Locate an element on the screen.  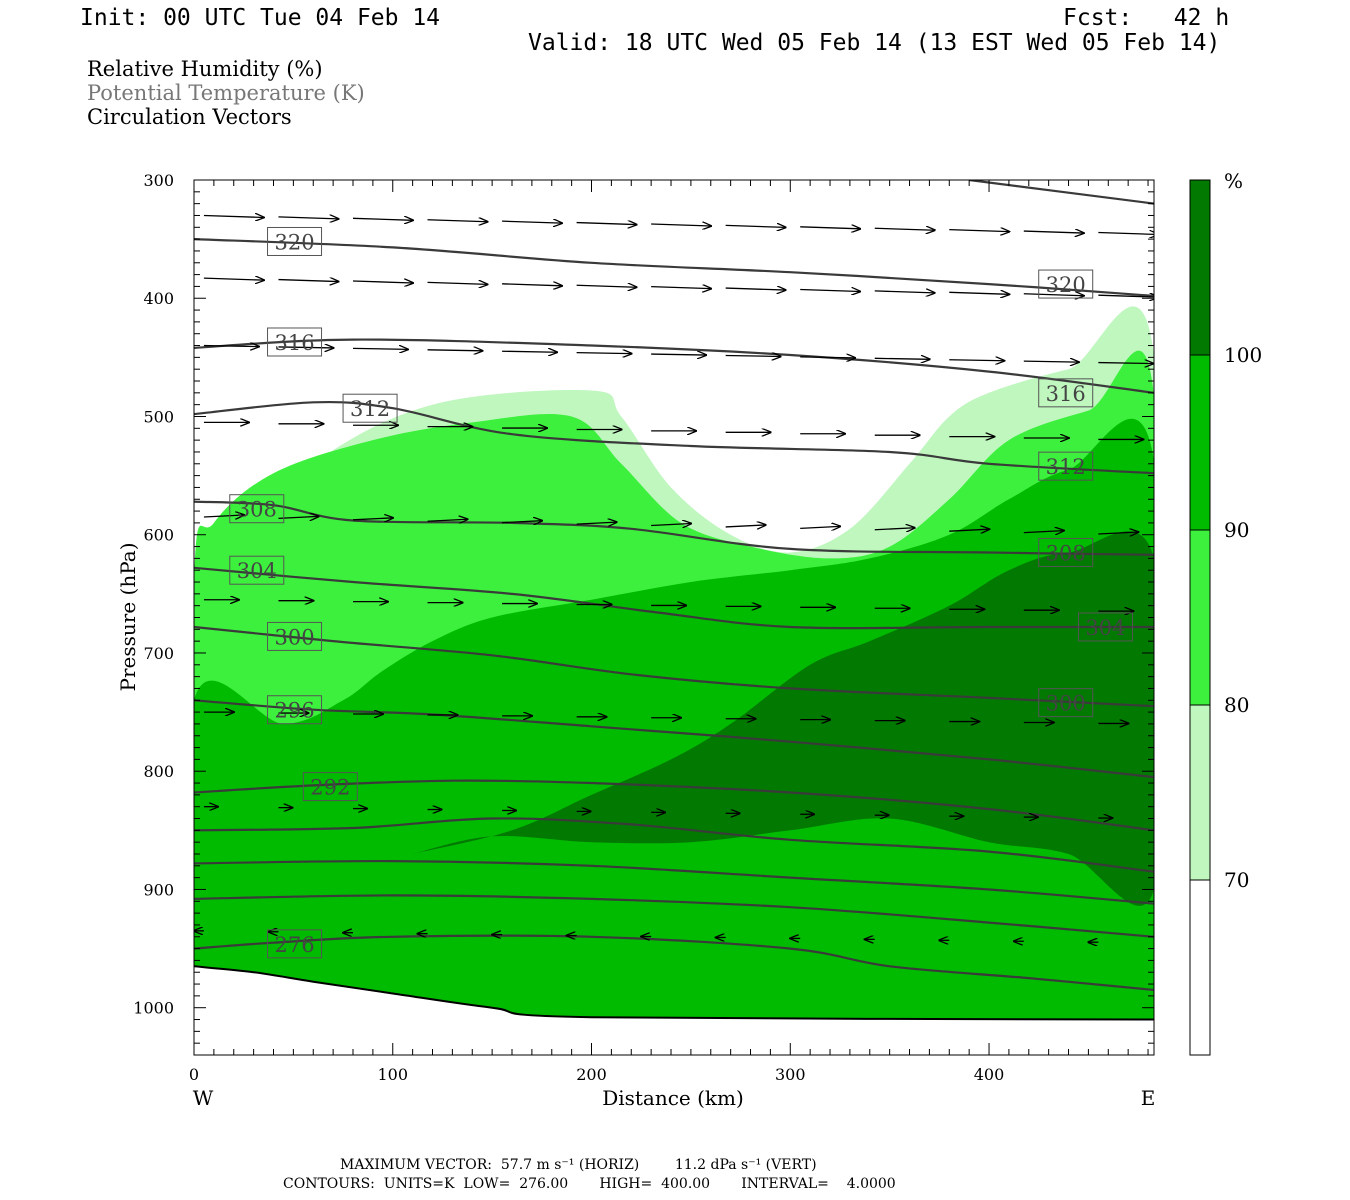
colorbar-frame is located at coordinates (1200, 617).